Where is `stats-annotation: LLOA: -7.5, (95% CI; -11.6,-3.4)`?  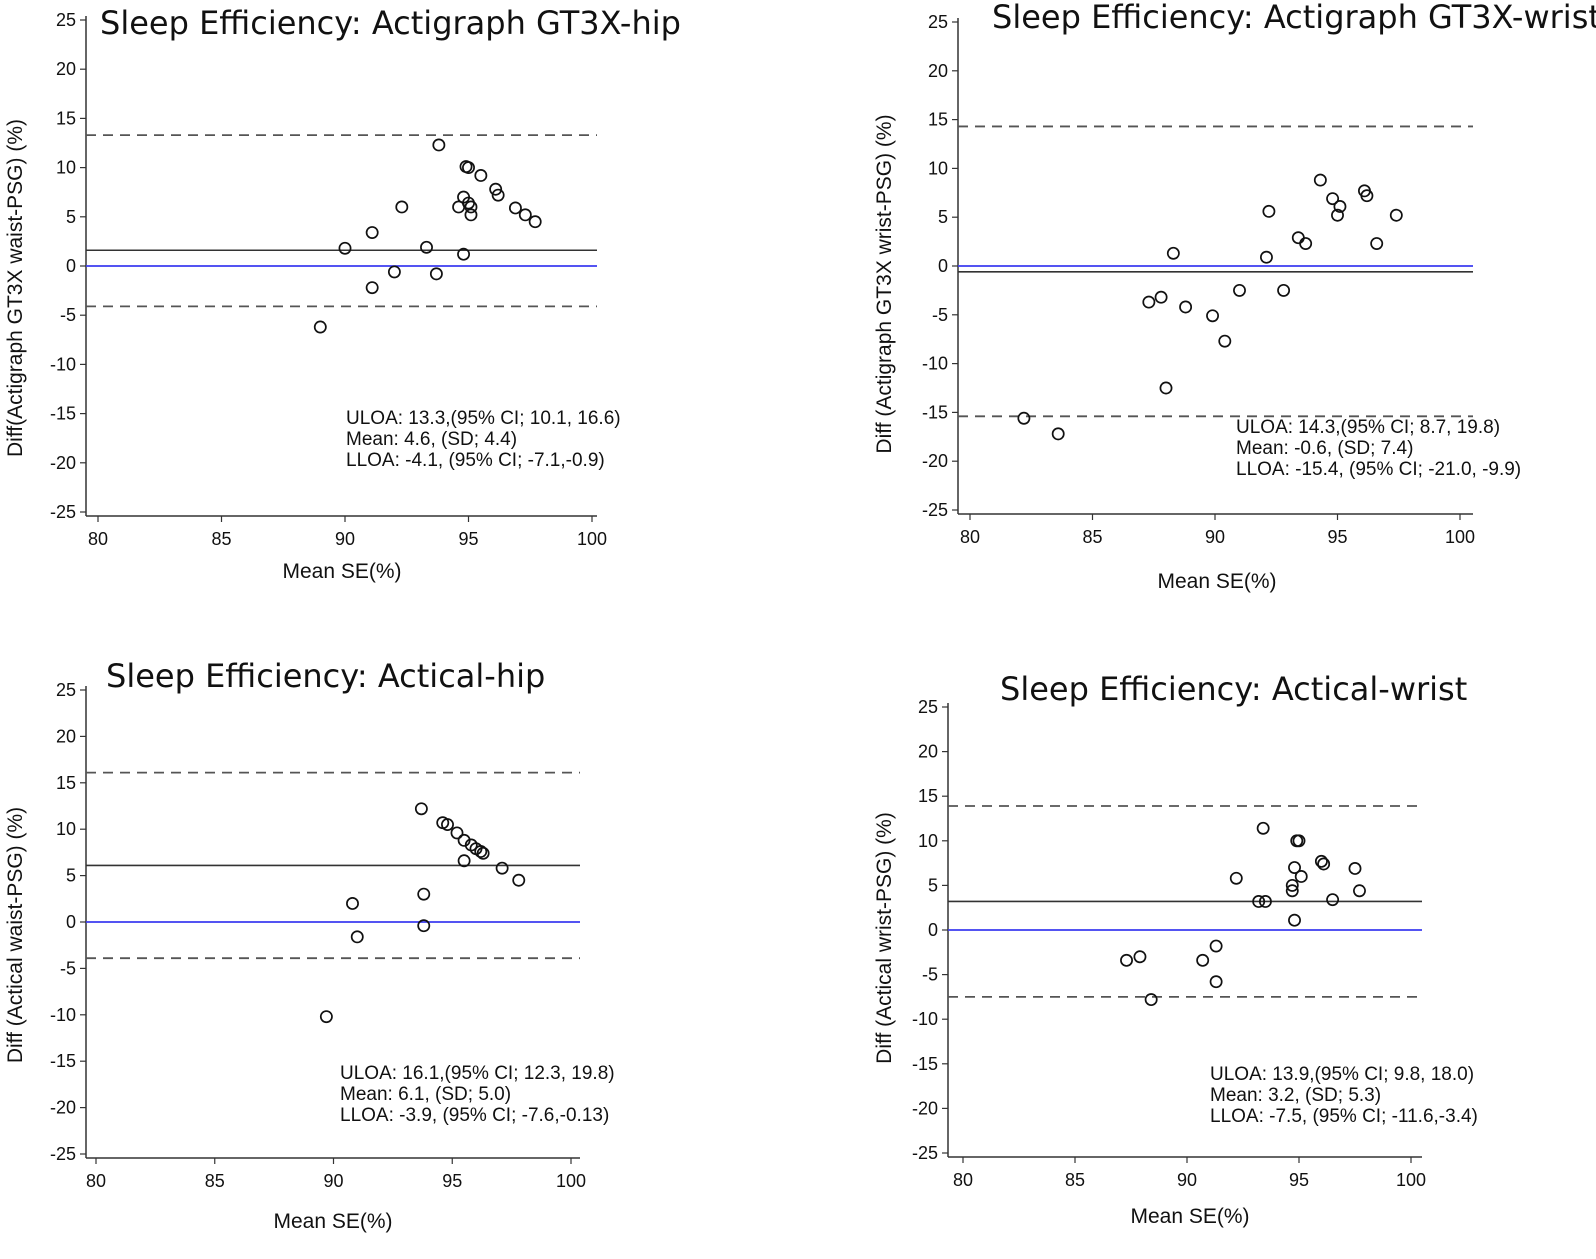
stats-annotation: LLOA: -7.5, (95% CI; -11.6,-3.4) is located at coordinates (1344, 1116).